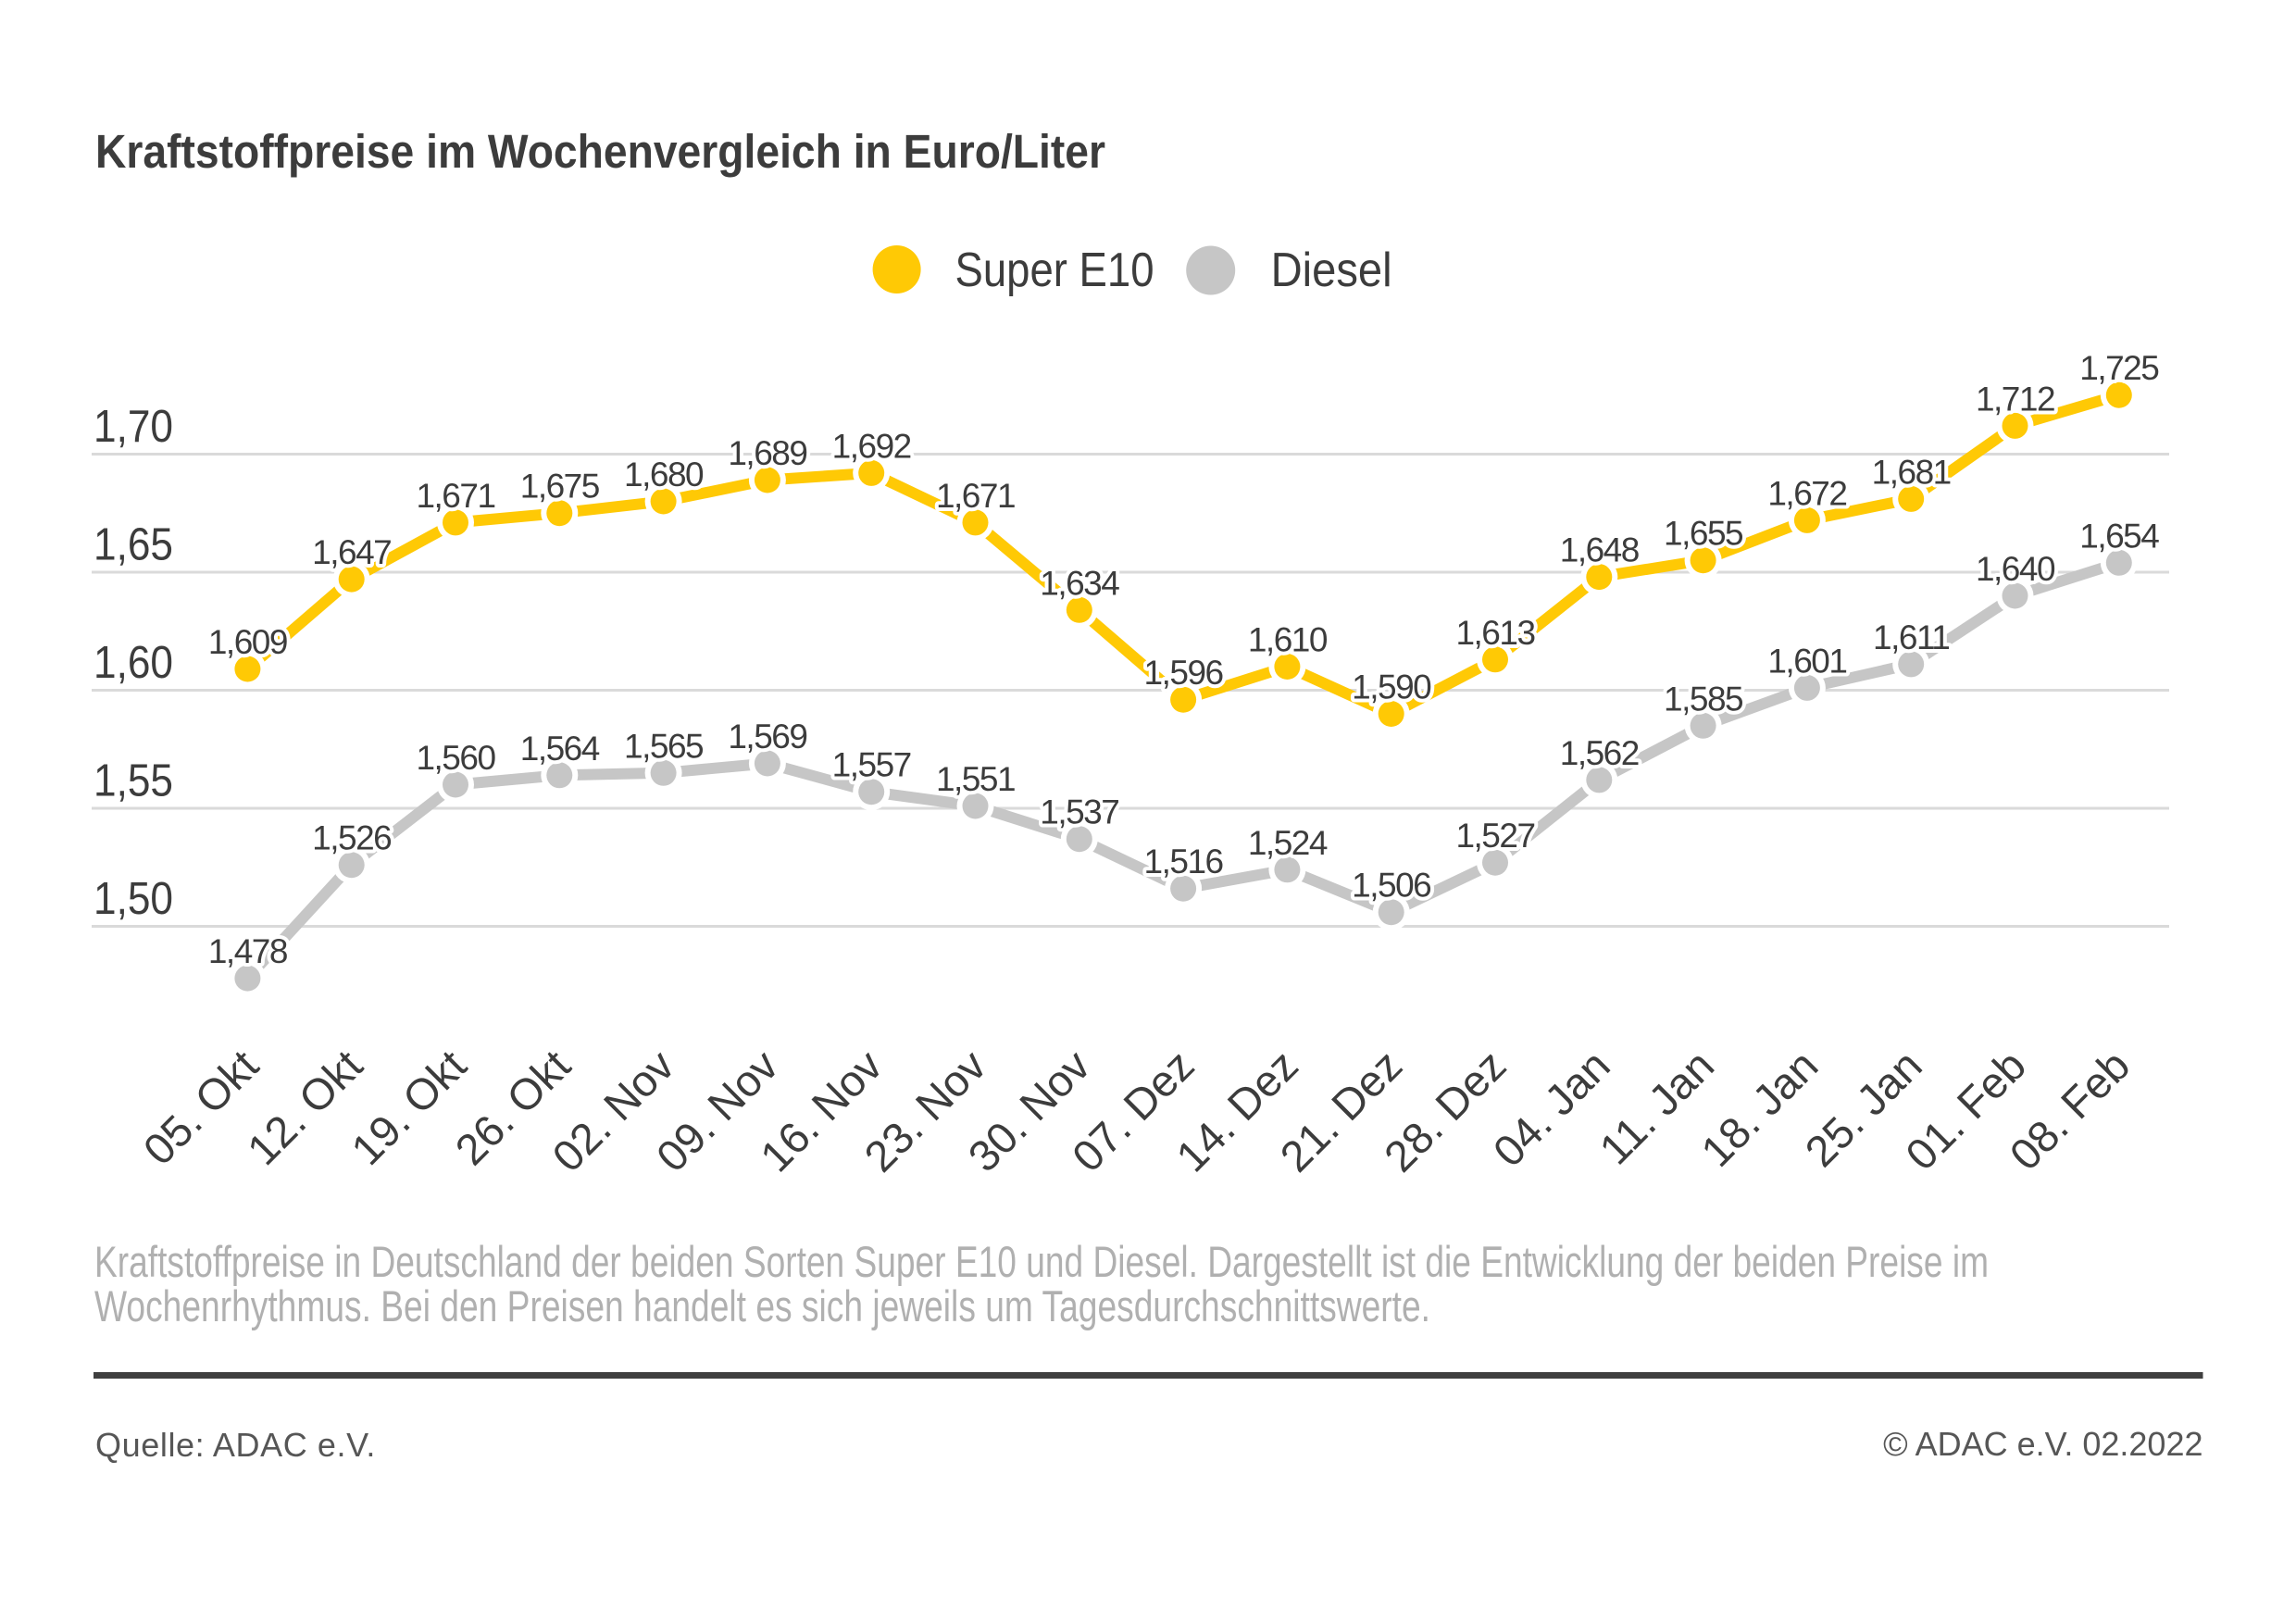 Image resolution: width=2296 pixels, height=1611 pixels. Describe the element at coordinates (235, 1445) in the screenshot. I see `svg-text: Quelle: ADAC e.V.` at that location.